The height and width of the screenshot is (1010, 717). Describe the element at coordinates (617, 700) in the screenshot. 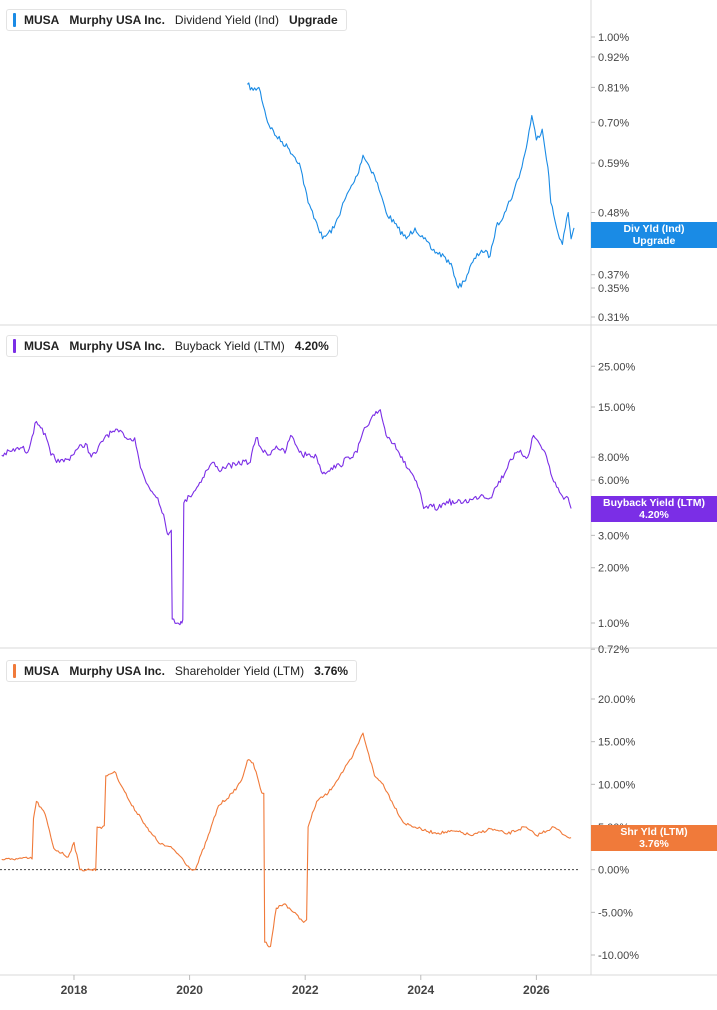

I see `y-axis-tick-label: 20.00%` at that location.